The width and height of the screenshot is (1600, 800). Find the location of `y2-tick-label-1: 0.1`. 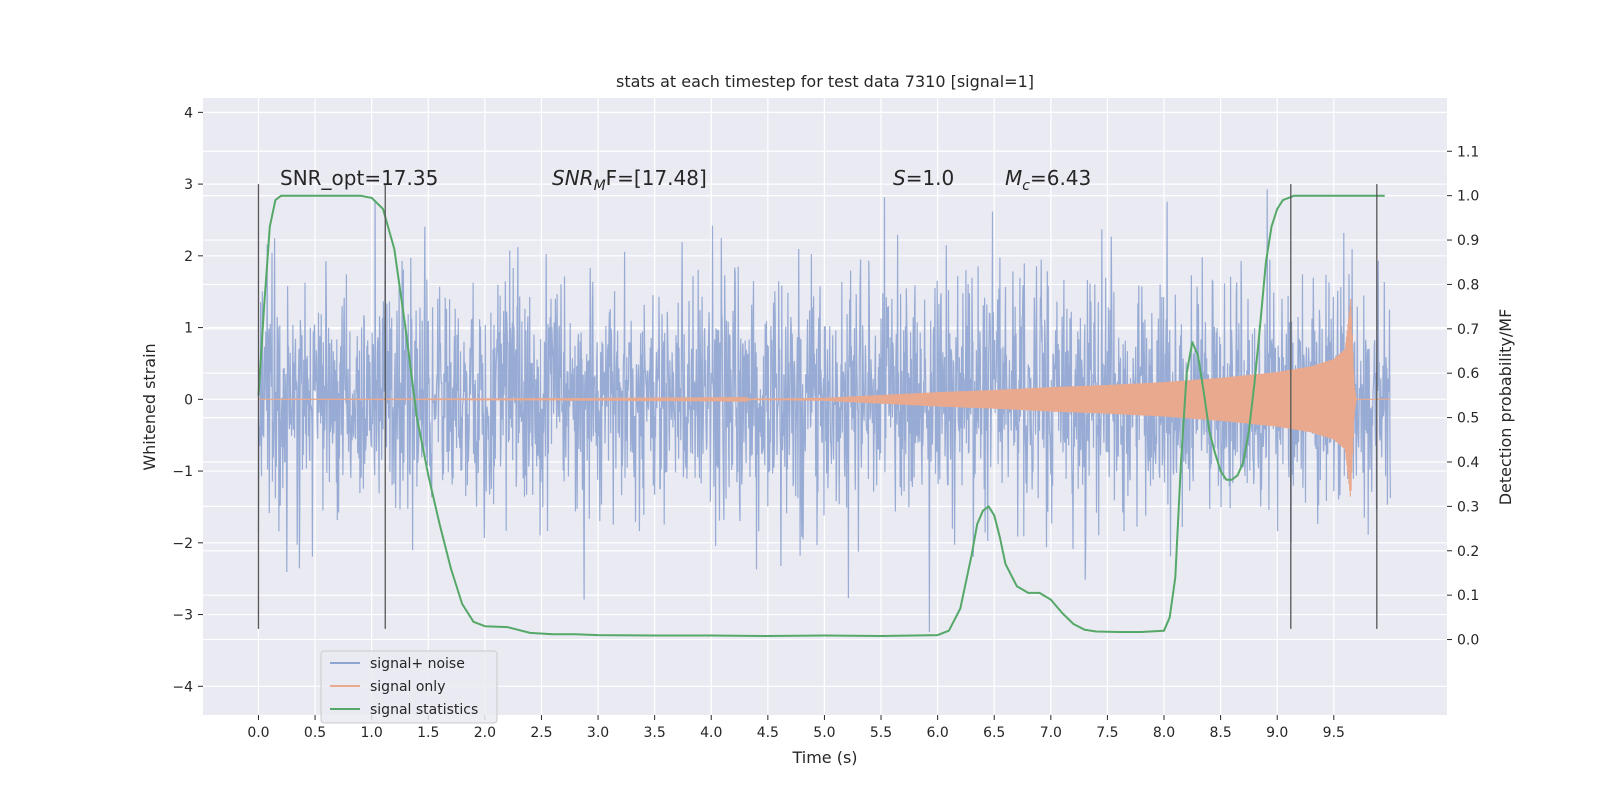

y2-tick-label-1: 0.1 is located at coordinates (1468, 596).